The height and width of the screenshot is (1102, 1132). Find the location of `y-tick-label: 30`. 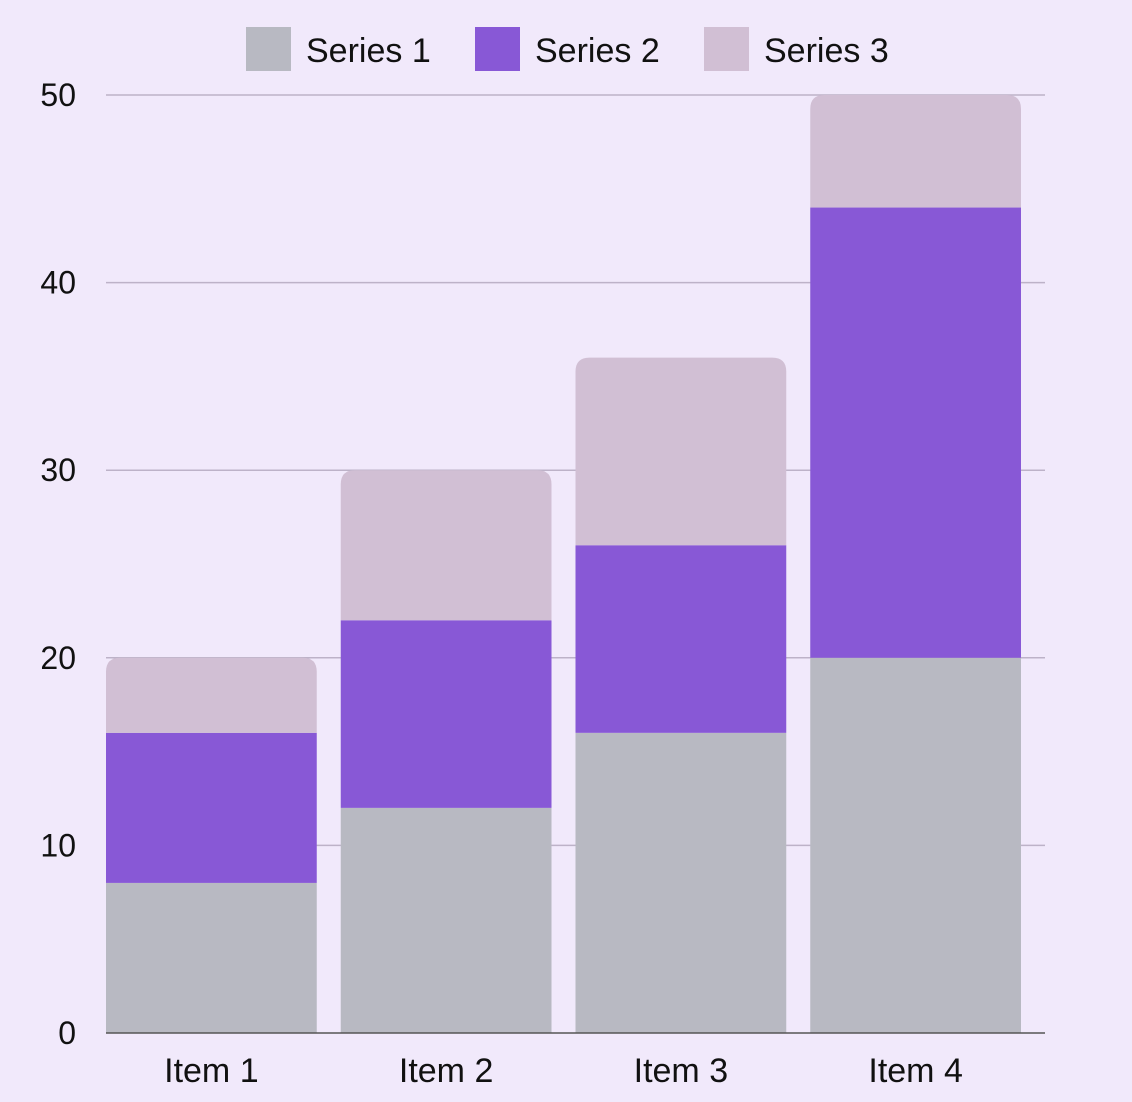

y-tick-label: 30 is located at coordinates (58, 470).